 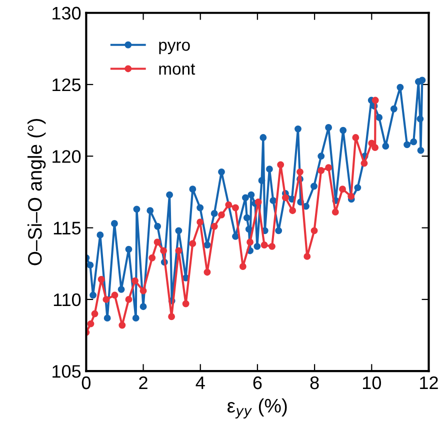 I want to click on x-axis-title: ε$_{yy}$ (%), so click(x=257, y=408).